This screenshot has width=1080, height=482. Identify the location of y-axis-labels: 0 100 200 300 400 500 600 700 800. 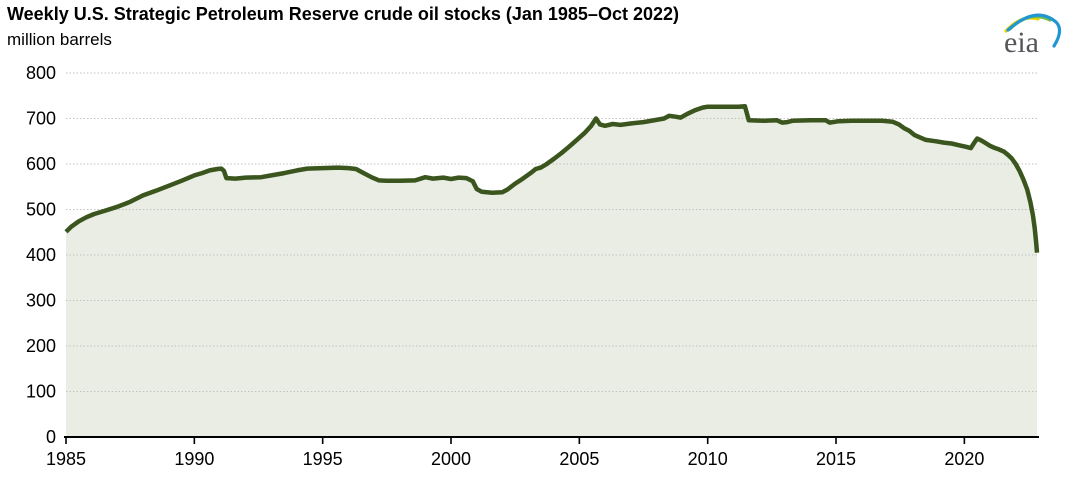
(41, 255).